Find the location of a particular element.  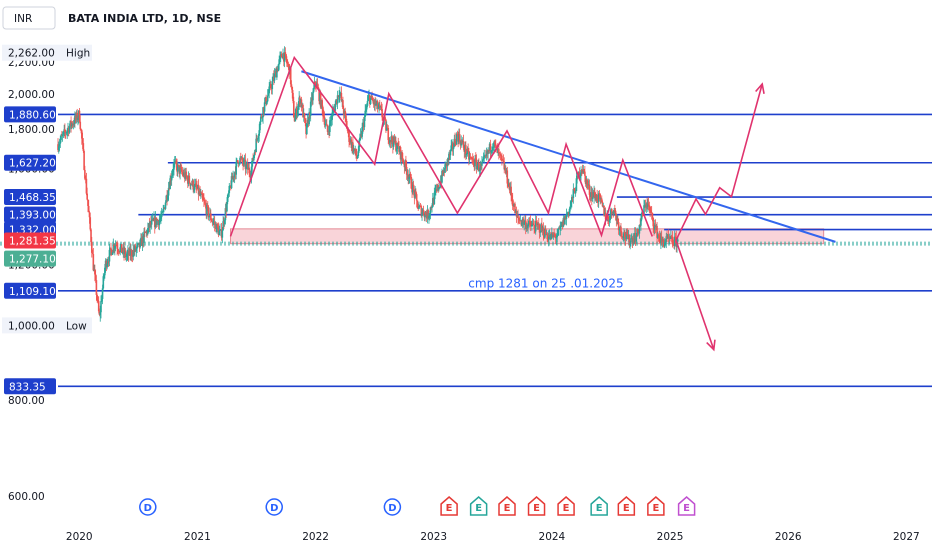

x-tick-label: 2024 is located at coordinates (552, 537).